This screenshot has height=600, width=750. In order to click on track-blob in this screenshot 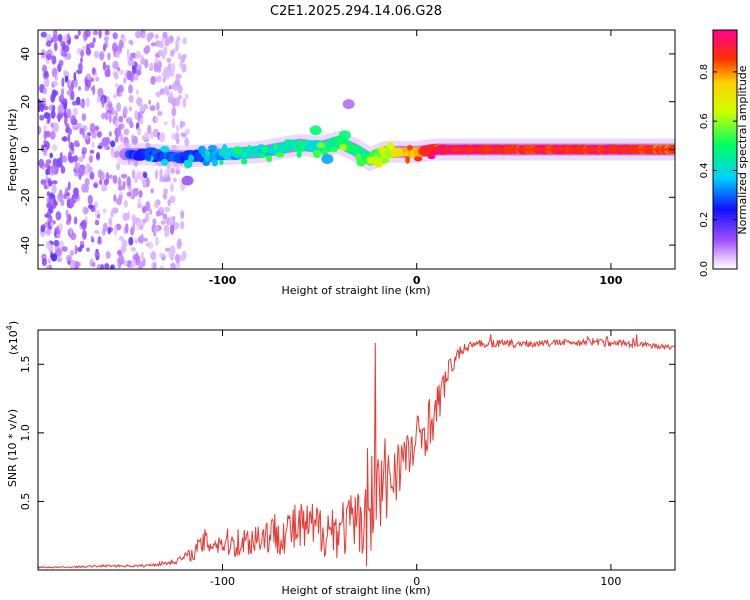, I will do `click(327, 159)`.